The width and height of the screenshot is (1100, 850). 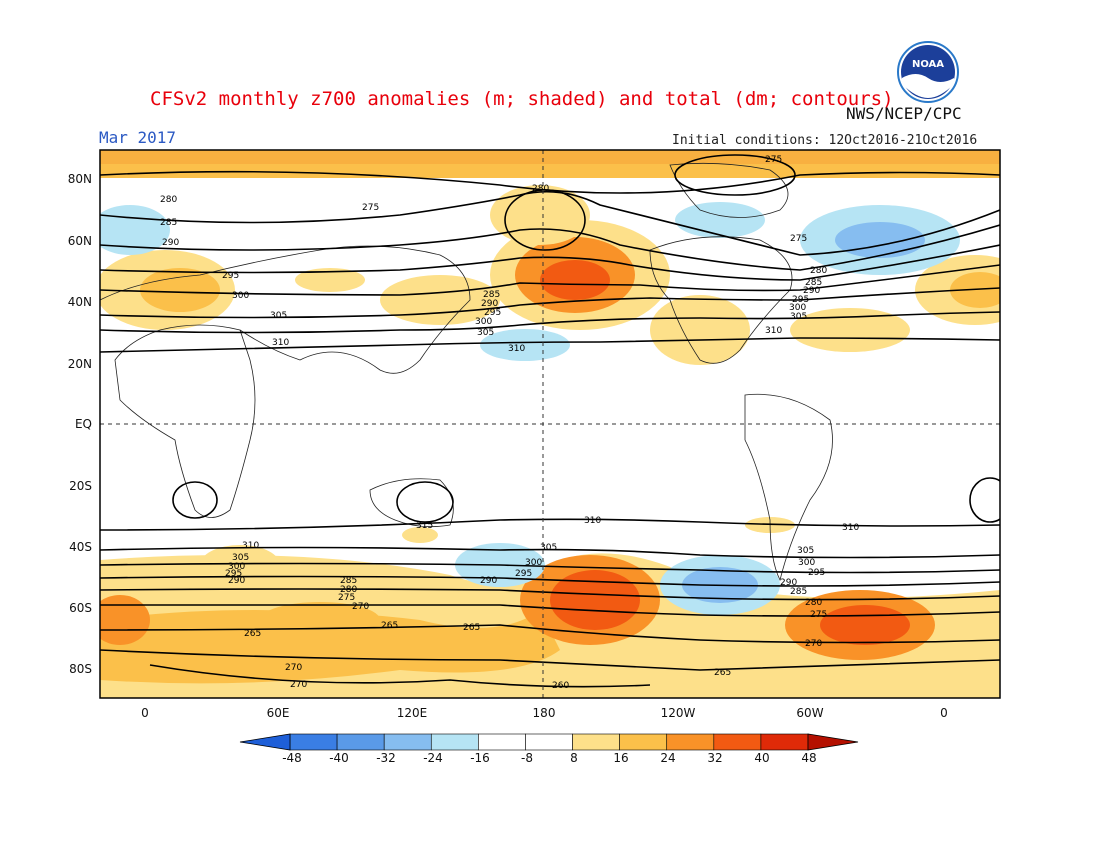 I want to click on colorbar-label: -8, so click(x=527, y=758).